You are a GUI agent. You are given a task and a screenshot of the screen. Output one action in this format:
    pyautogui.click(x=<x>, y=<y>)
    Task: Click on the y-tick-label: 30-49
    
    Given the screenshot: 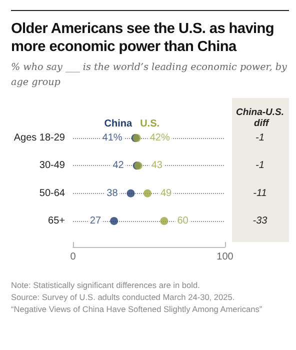 What is the action you would take?
    pyautogui.click(x=52, y=166)
    